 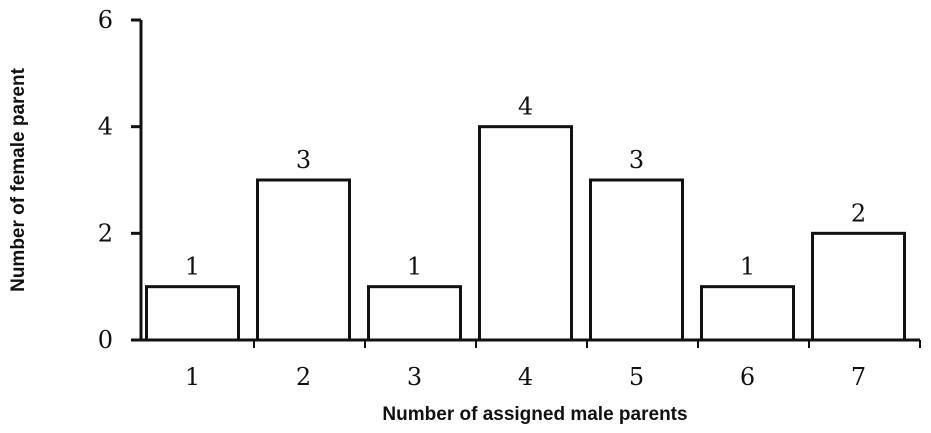 What do you see at coordinates (858, 213) in the screenshot?
I see `data-label: 2` at bounding box center [858, 213].